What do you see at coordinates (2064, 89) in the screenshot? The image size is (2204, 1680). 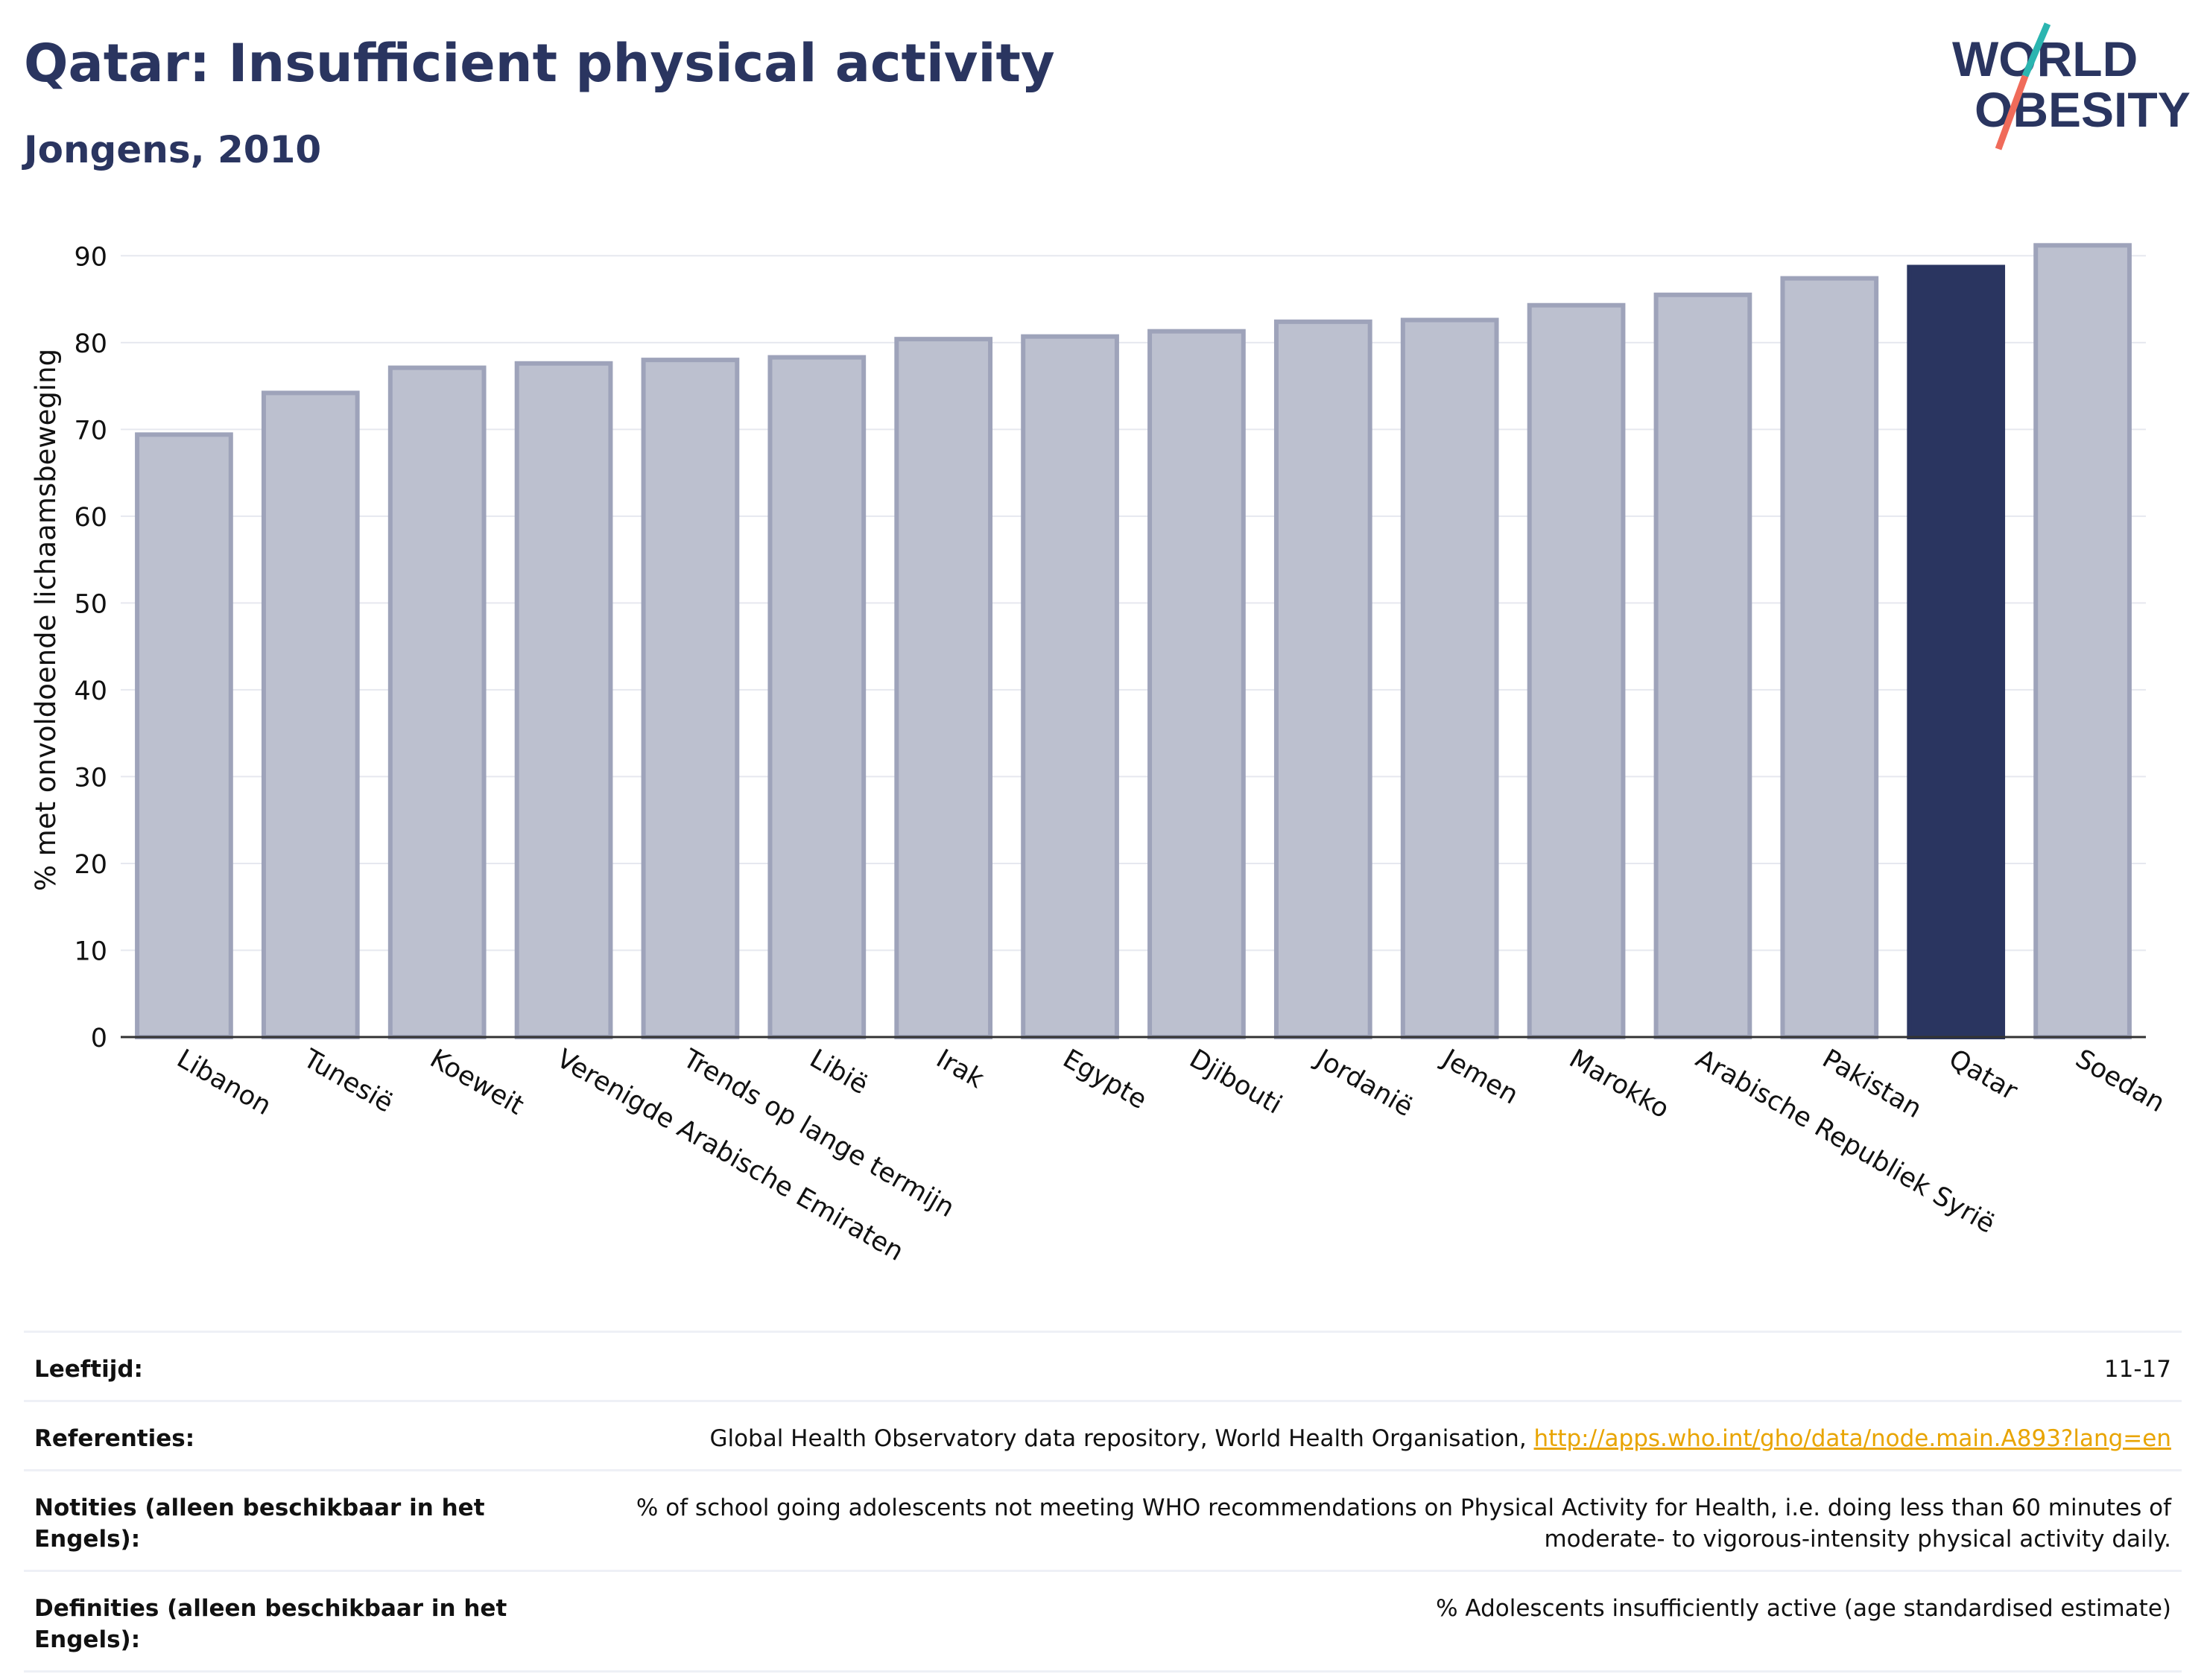 I see `world-obesity-logo: WORLD OBESITY` at bounding box center [2064, 89].